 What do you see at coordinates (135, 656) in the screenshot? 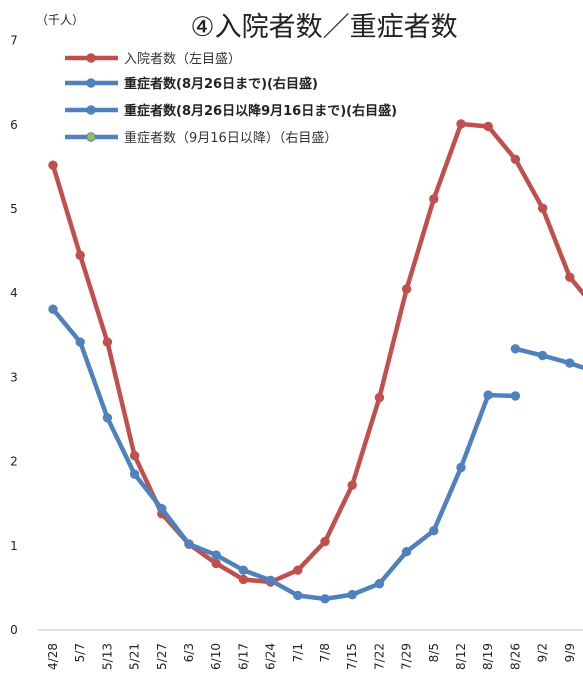
I see `x-tick-label: 5/21` at bounding box center [135, 656].